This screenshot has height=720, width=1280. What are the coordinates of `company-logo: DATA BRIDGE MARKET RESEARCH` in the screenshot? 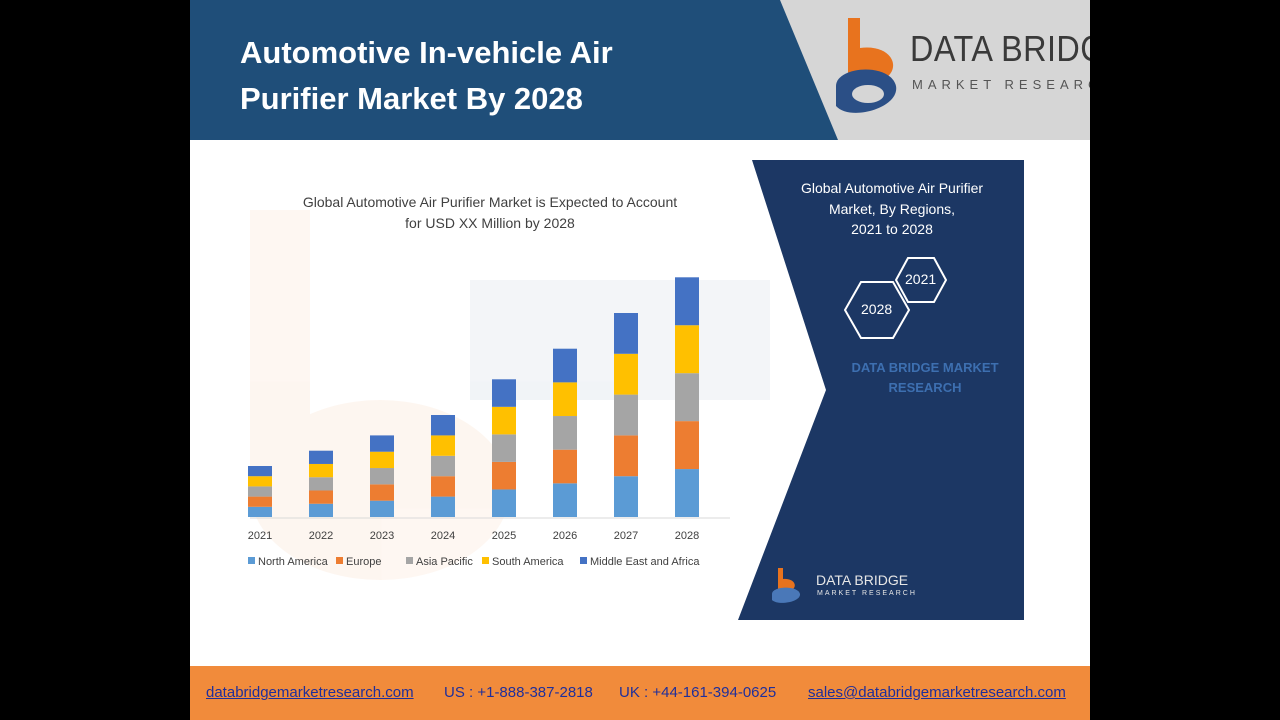 It's located at (960, 69).